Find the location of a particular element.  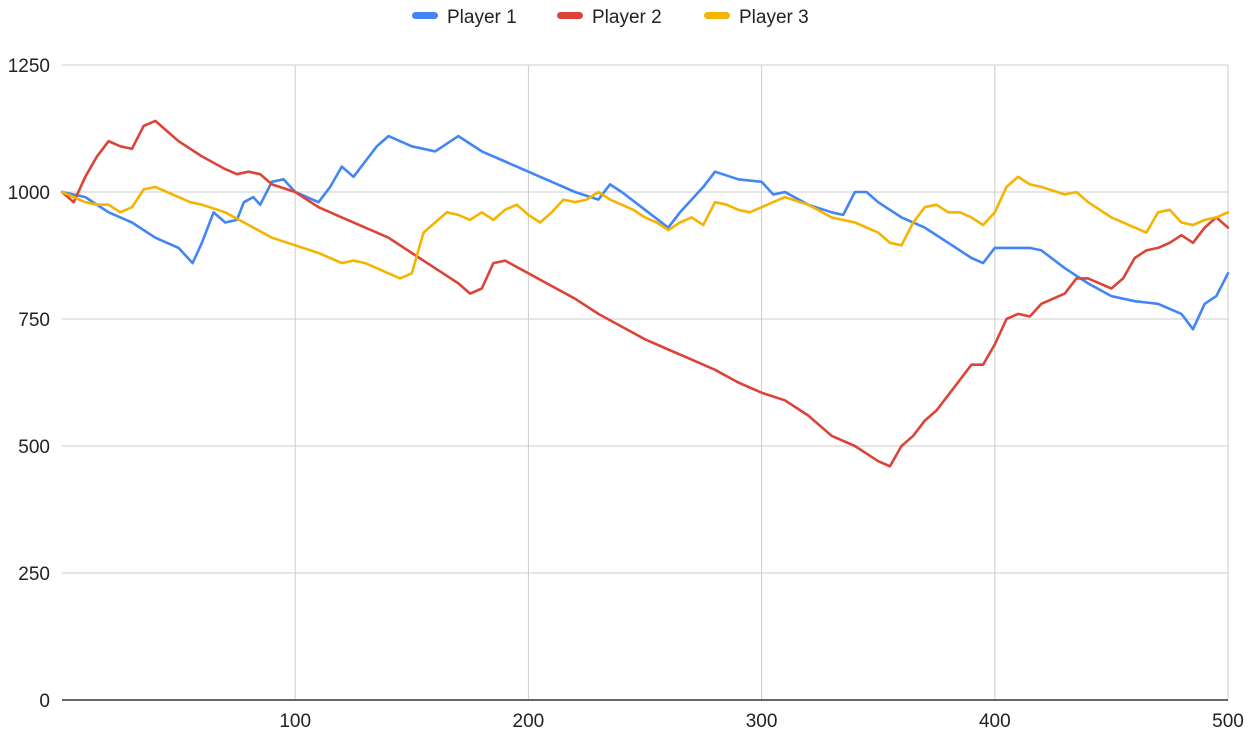

legend: Player 1 Player 2 Player 3 is located at coordinates (610, 17).